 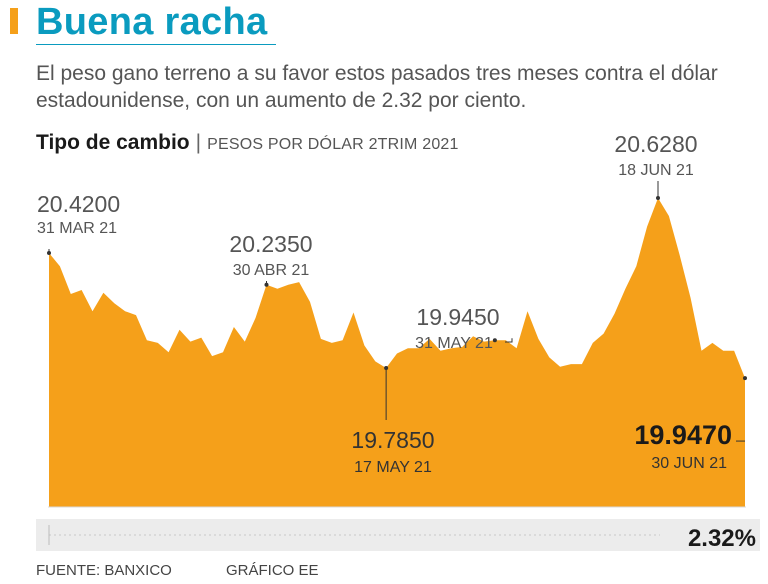 I want to click on annotation-date: 17 MAY 21, so click(x=393, y=467).